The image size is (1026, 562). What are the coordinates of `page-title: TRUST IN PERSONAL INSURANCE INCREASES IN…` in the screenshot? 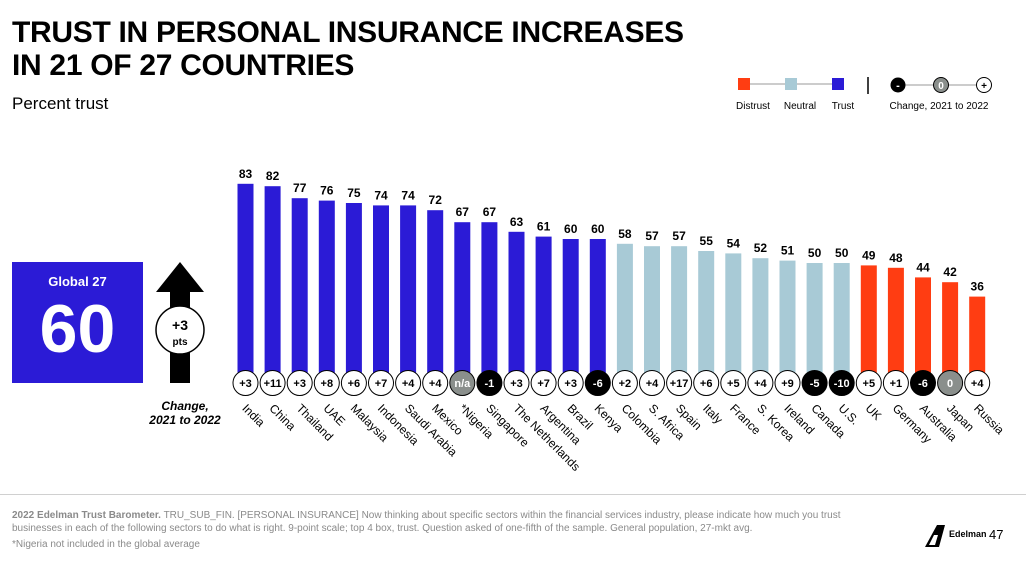 It's located at (348, 49).